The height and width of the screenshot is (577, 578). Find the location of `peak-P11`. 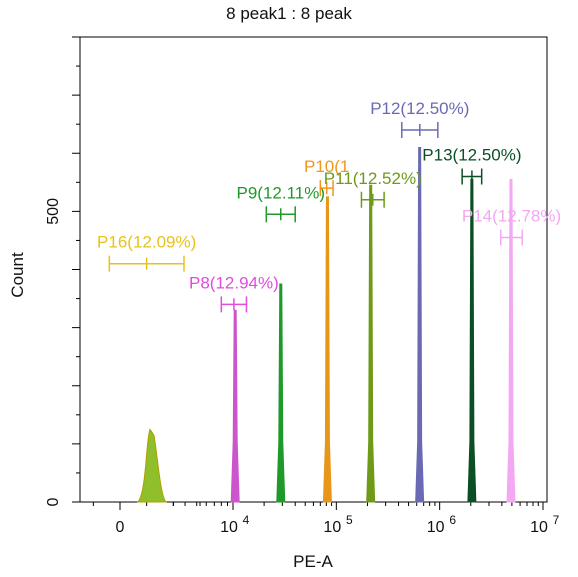

peak-P11 is located at coordinates (371, 343).